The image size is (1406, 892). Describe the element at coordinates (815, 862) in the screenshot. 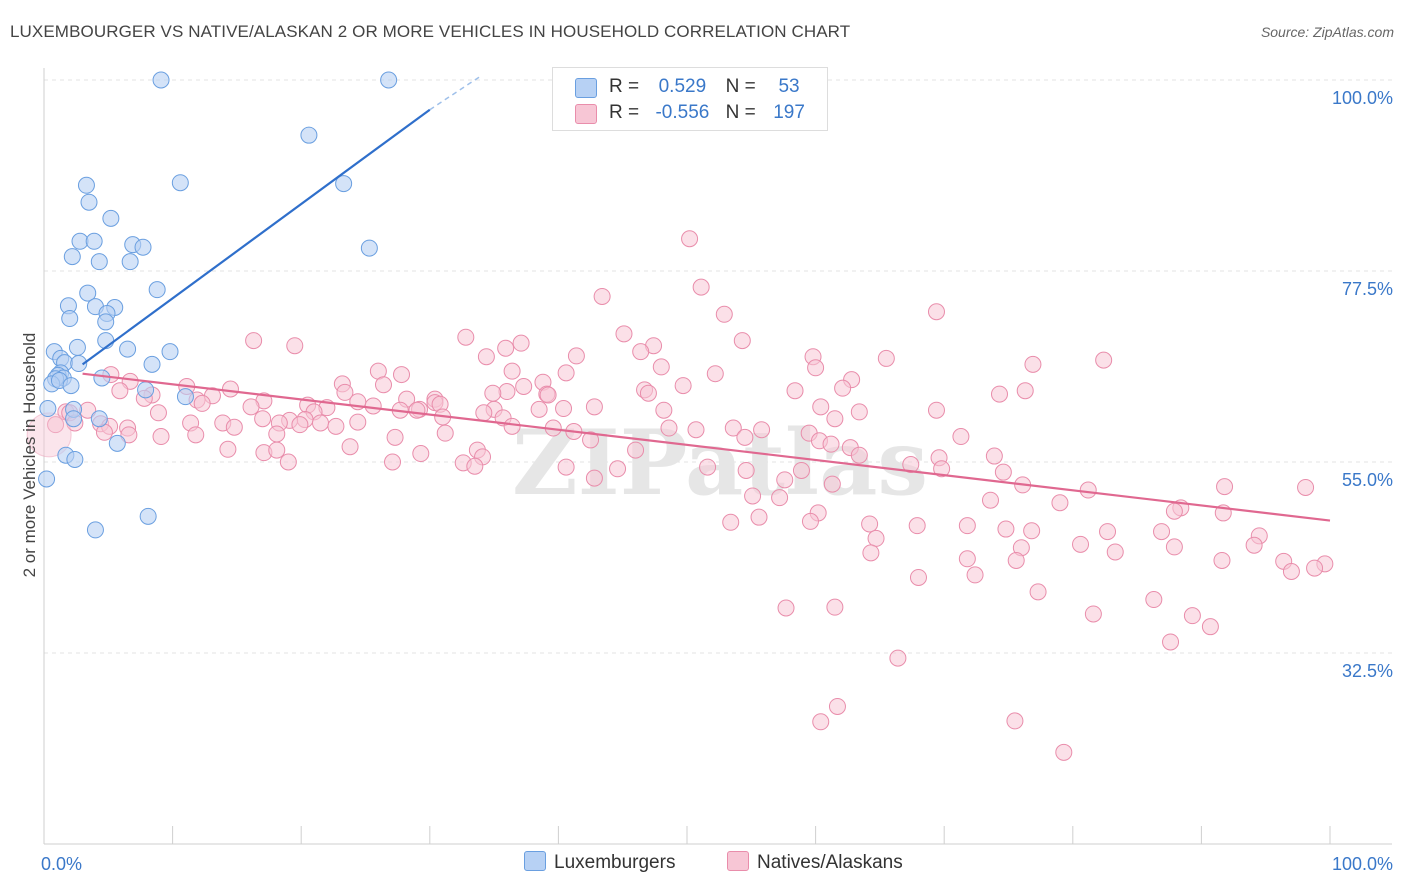

I see `legend-item-natives: Natives/Alaskans` at that location.